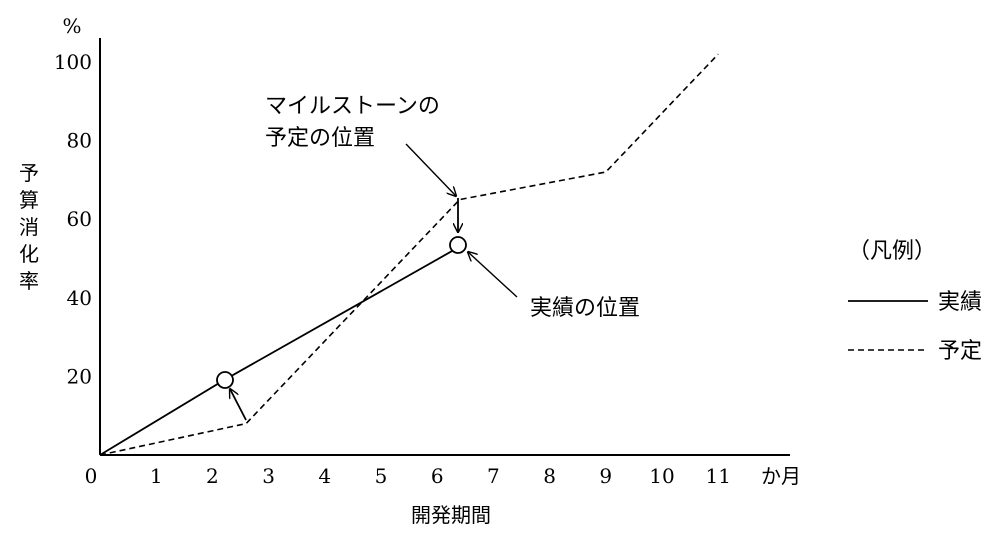 The height and width of the screenshot is (544, 1008). Describe the element at coordinates (960, 302) in the screenshot. I see `legend-actual-label: 実績` at that location.